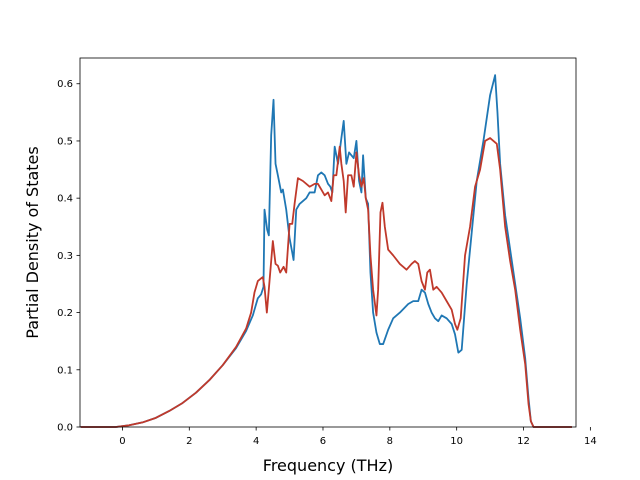 This screenshot has width=640, height=480. I want to click on y-axis-label: Partial Density of States, so click(32, 242).